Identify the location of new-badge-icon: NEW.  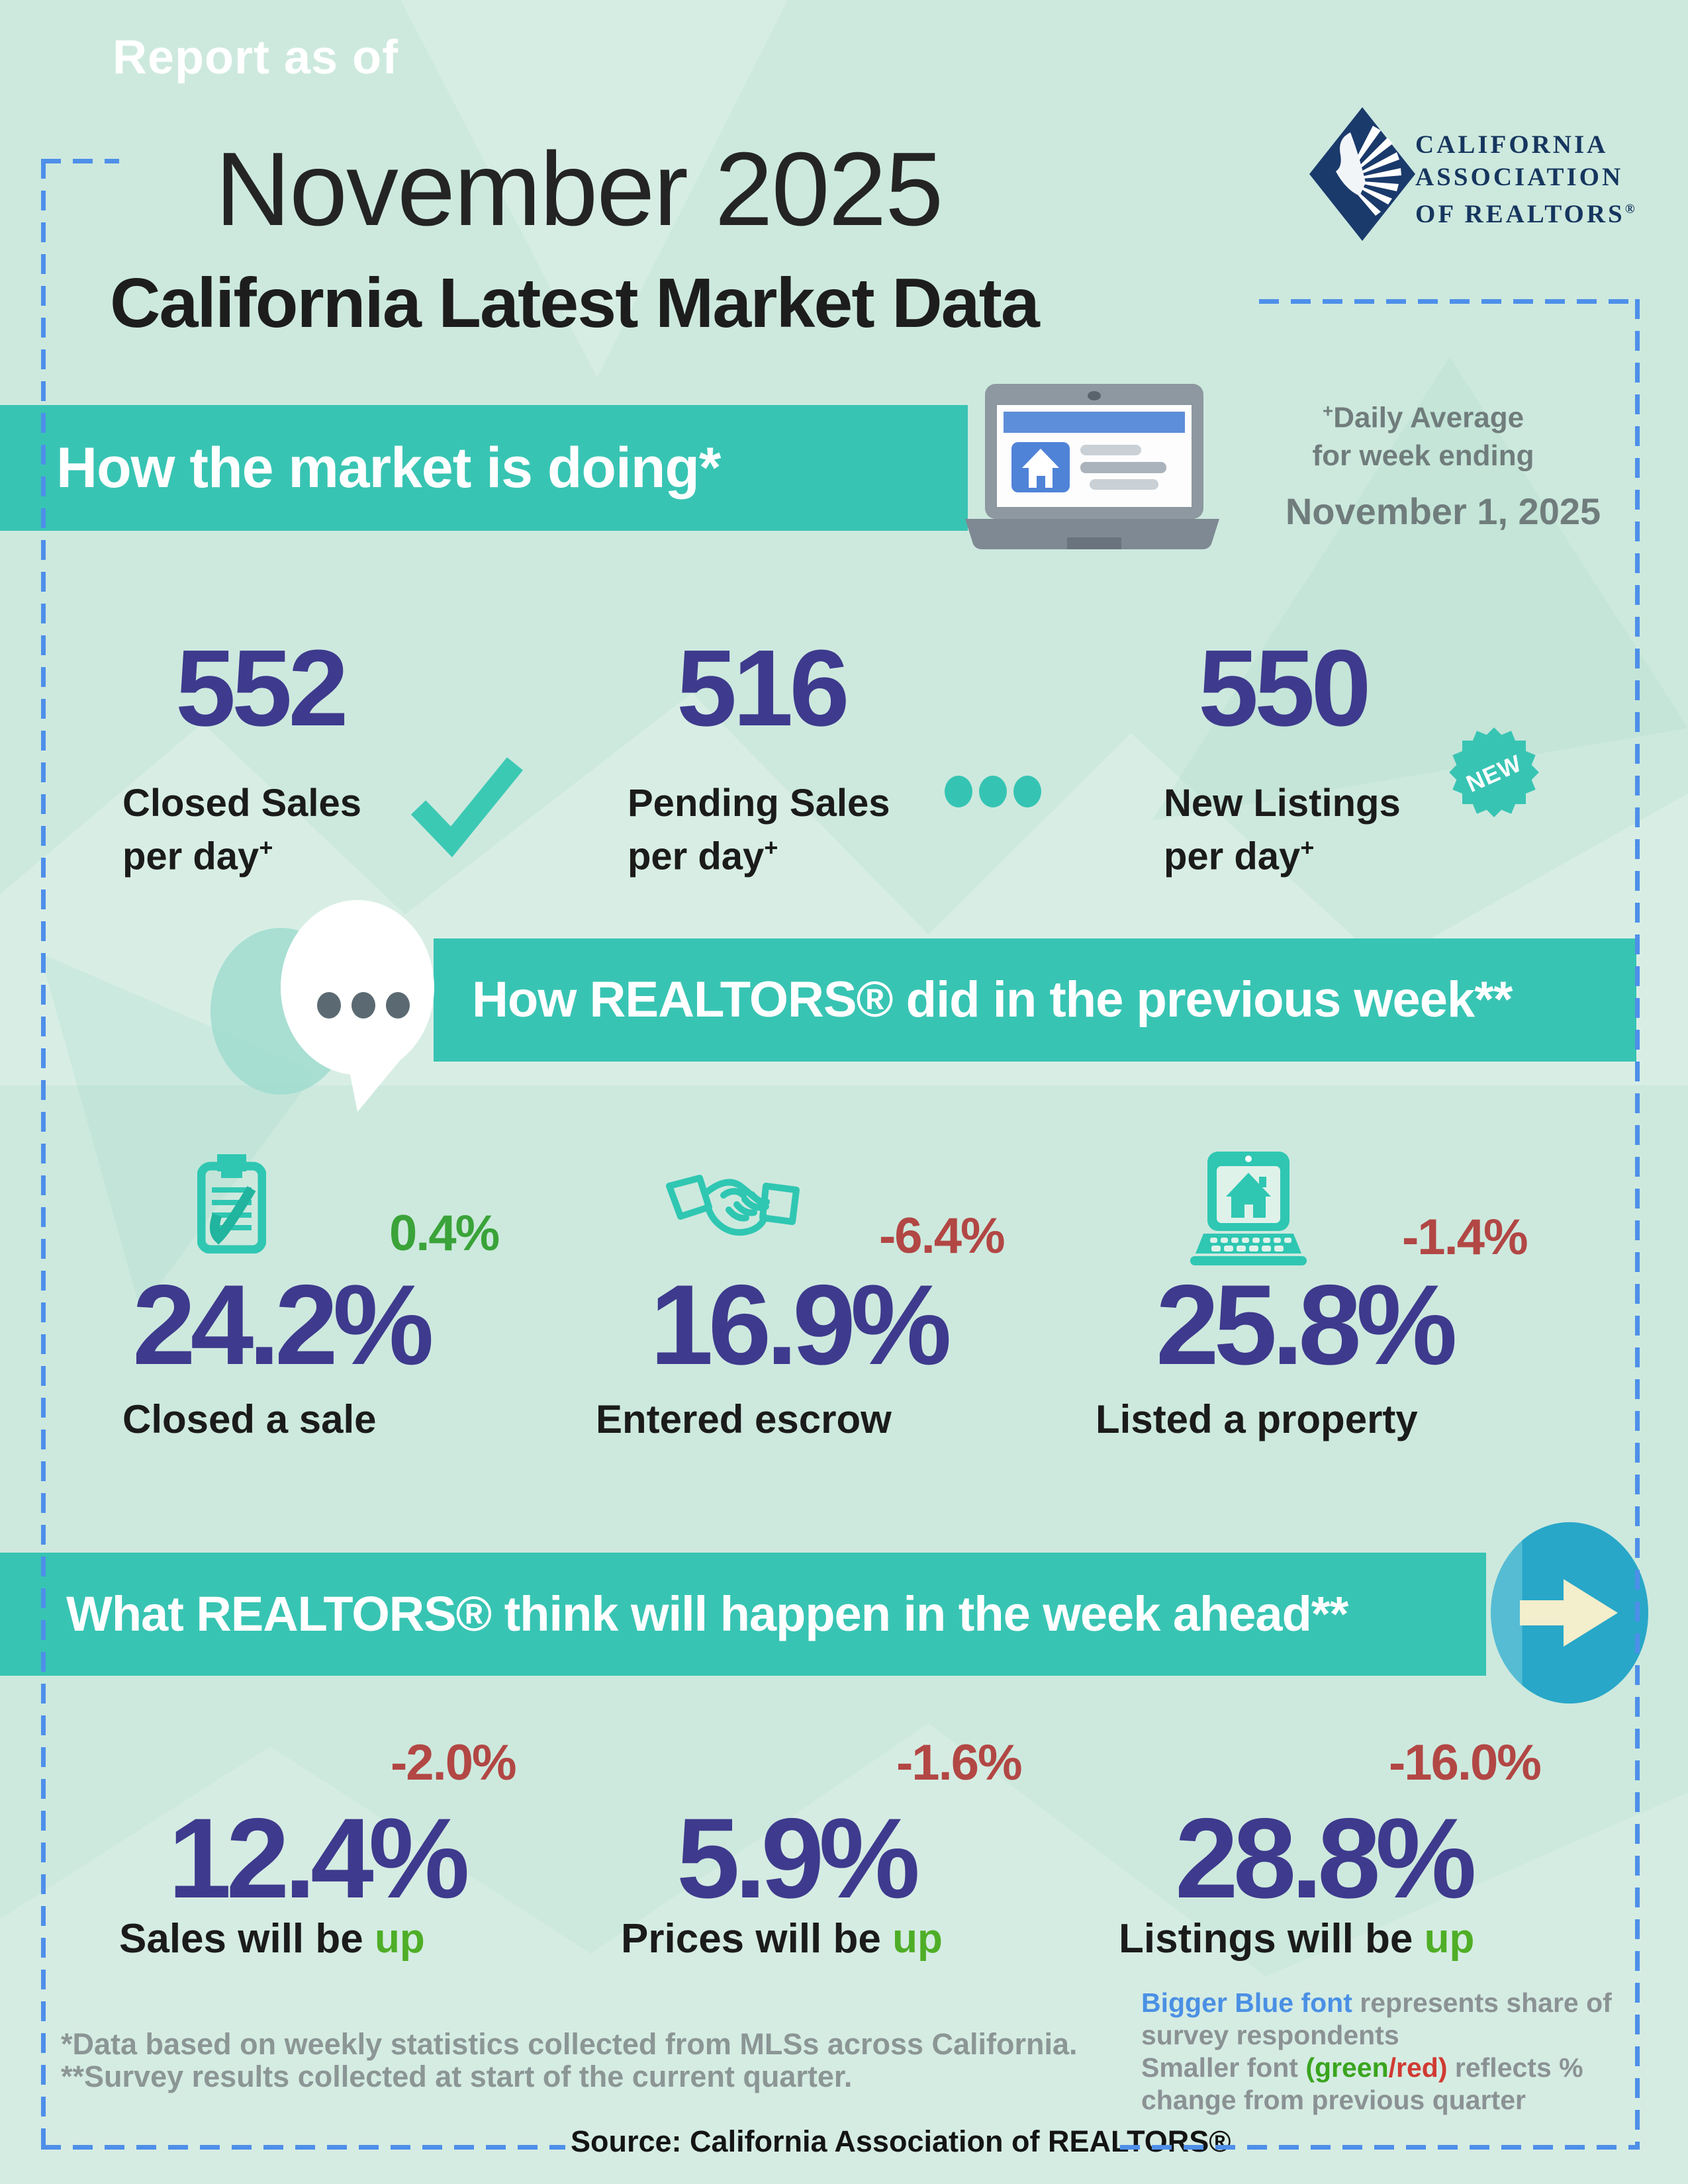
(1494, 772).